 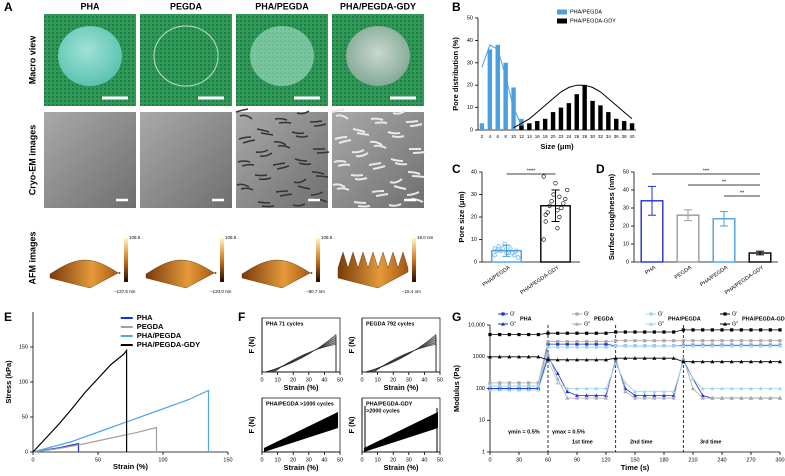 I want to click on afm-surface, so click(x=181, y=274).